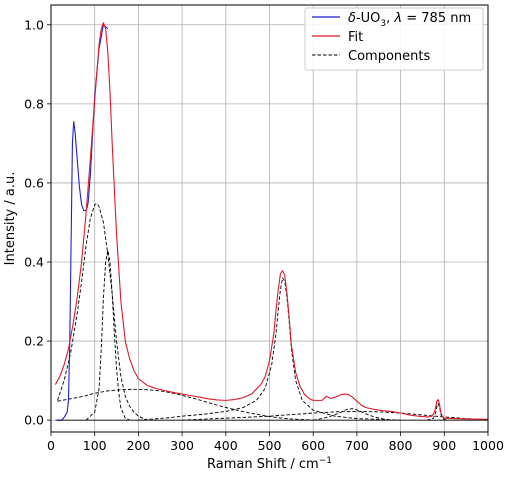  Describe the element at coordinates (182, 445) in the screenshot. I see `x-tick-label: 300` at that location.